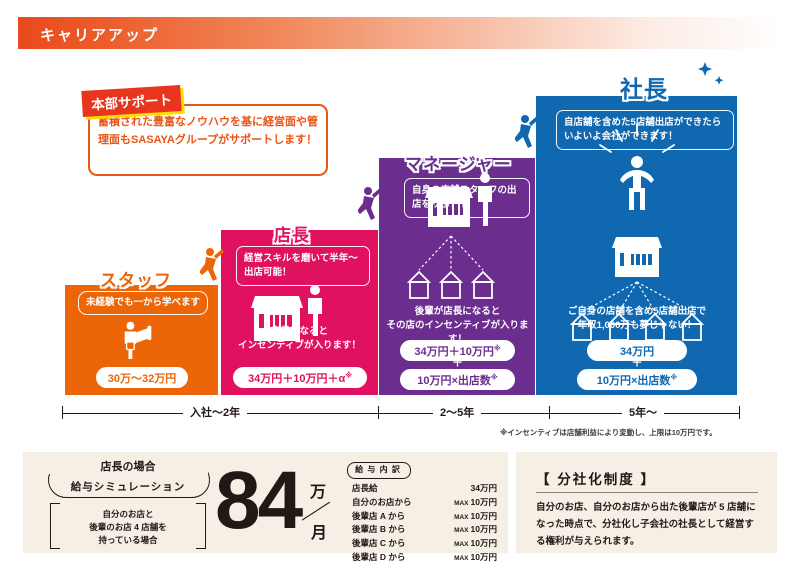  I want to click on breakdown-row: 自分のお店から MAX 10万円, so click(424, 503).